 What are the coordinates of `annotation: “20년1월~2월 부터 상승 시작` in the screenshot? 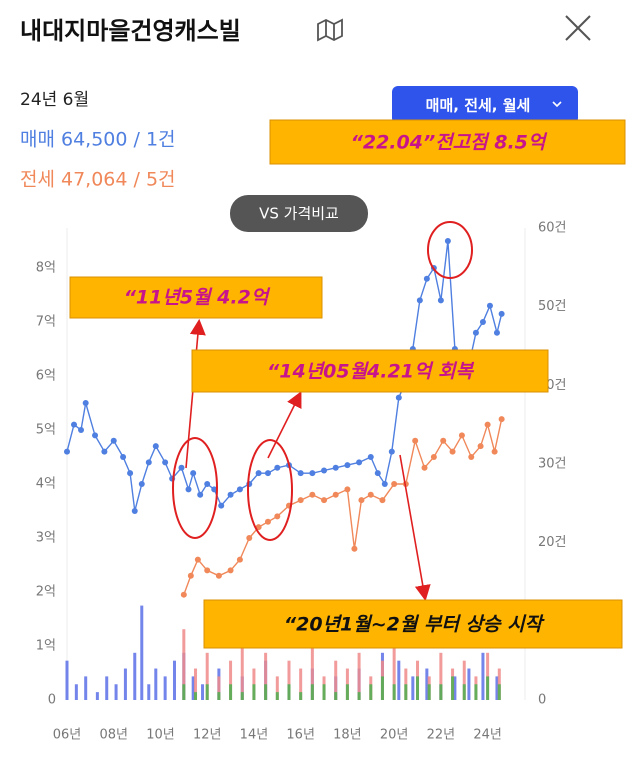 It's located at (415, 625).